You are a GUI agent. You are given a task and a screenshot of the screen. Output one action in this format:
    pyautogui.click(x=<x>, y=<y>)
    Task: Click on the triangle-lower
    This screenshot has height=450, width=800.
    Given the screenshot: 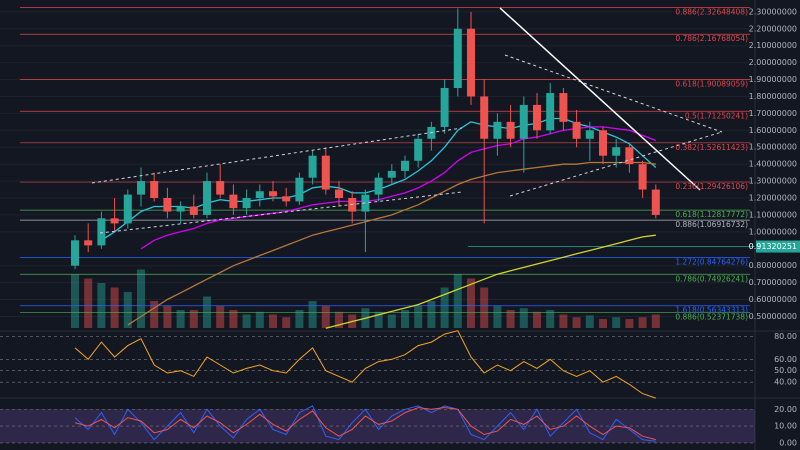 What is the action you would take?
    pyautogui.click(x=616, y=164)
    